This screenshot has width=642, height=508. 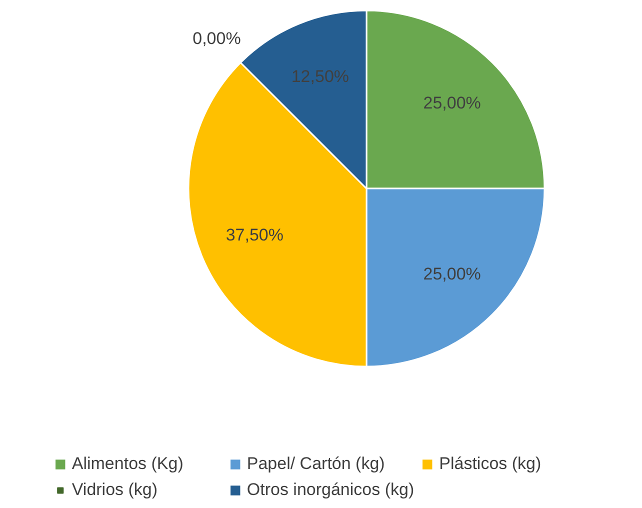 I want to click on legend-label: Plásticos (kg), so click(x=490, y=464).